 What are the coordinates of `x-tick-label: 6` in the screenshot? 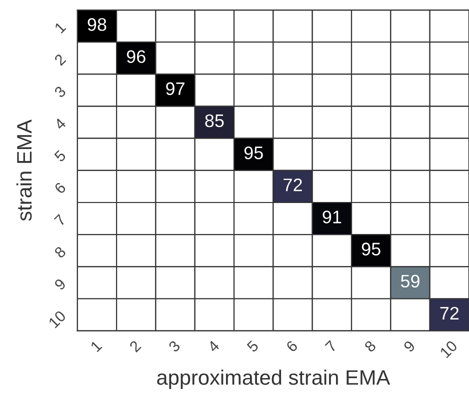 It's located at (292, 346).